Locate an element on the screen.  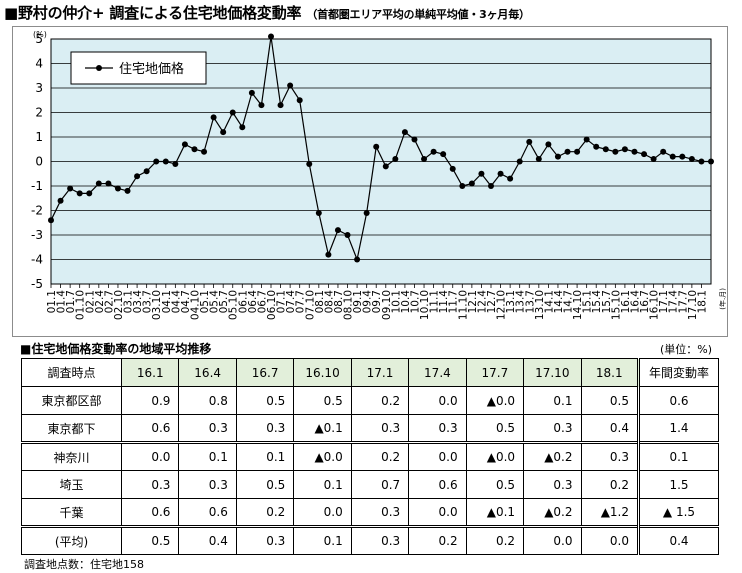
x-tick-label: 13.4 is located at coordinates (521, 302).